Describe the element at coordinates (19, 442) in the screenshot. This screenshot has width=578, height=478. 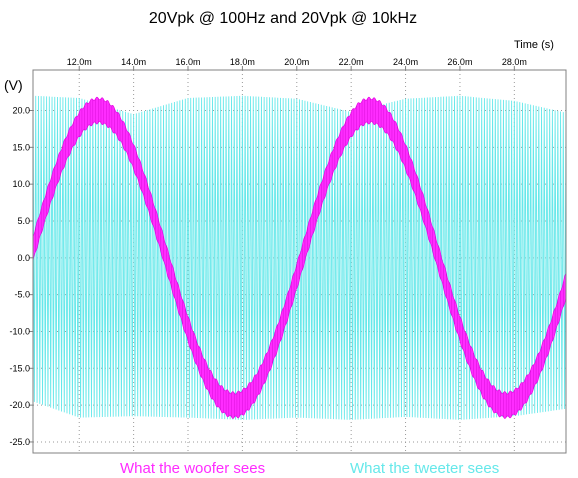
I see `y-tick-label: -25.0` at that location.